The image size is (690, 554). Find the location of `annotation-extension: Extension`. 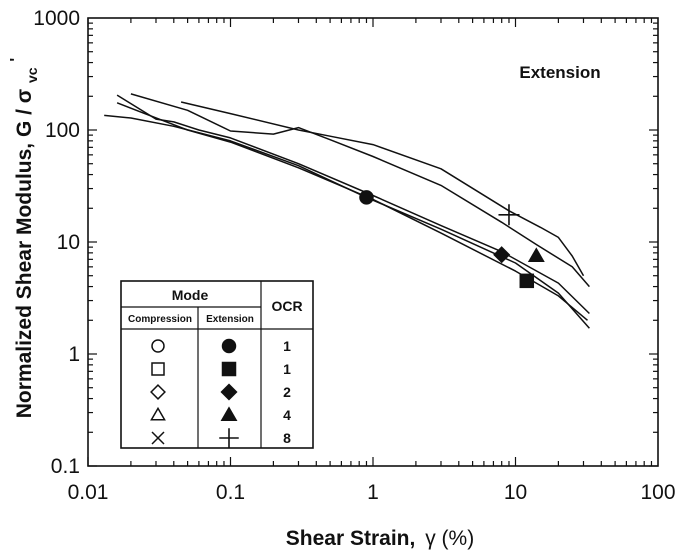

annotation-extension: Extension is located at coordinates (559, 72).